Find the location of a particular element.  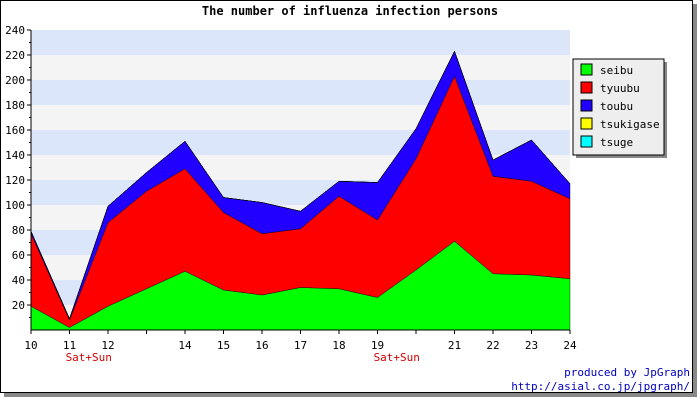

weekend-markers: Sat+Sun Sat+Sun is located at coordinates (243, 357).